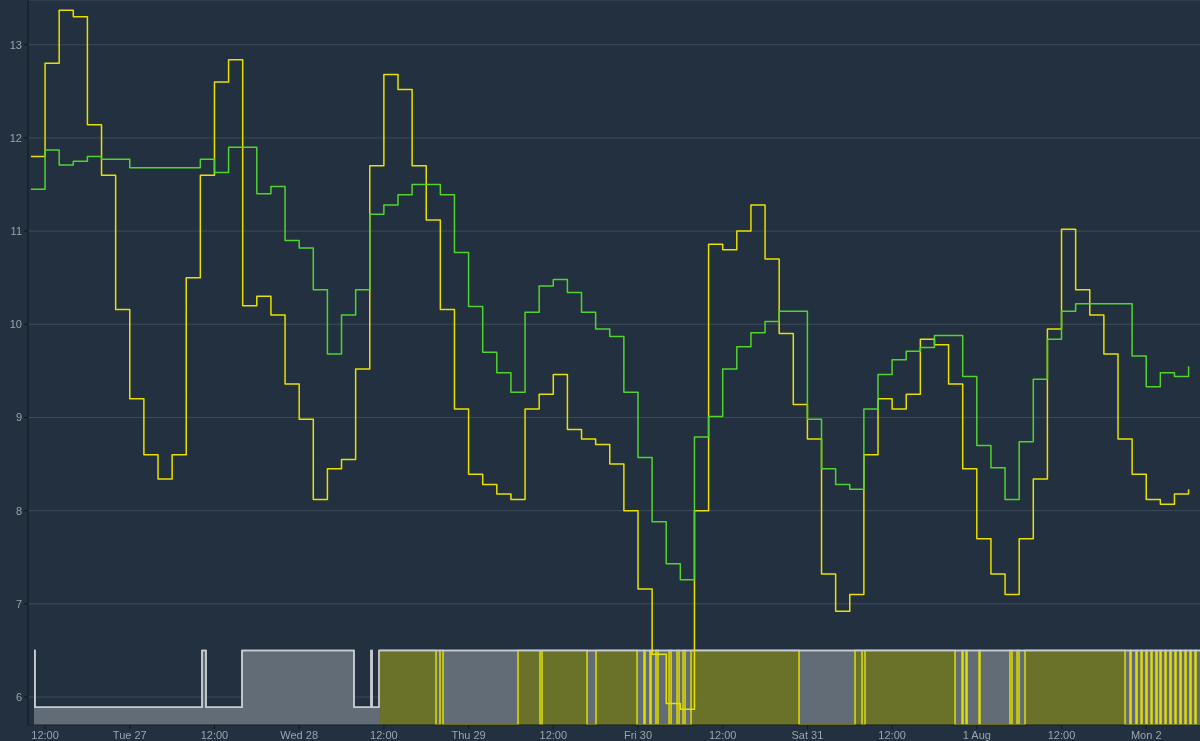 The width and height of the screenshot is (1200, 741). Describe the element at coordinates (468, 734) in the screenshot. I see `x-tick-label: Thu 29` at that location.